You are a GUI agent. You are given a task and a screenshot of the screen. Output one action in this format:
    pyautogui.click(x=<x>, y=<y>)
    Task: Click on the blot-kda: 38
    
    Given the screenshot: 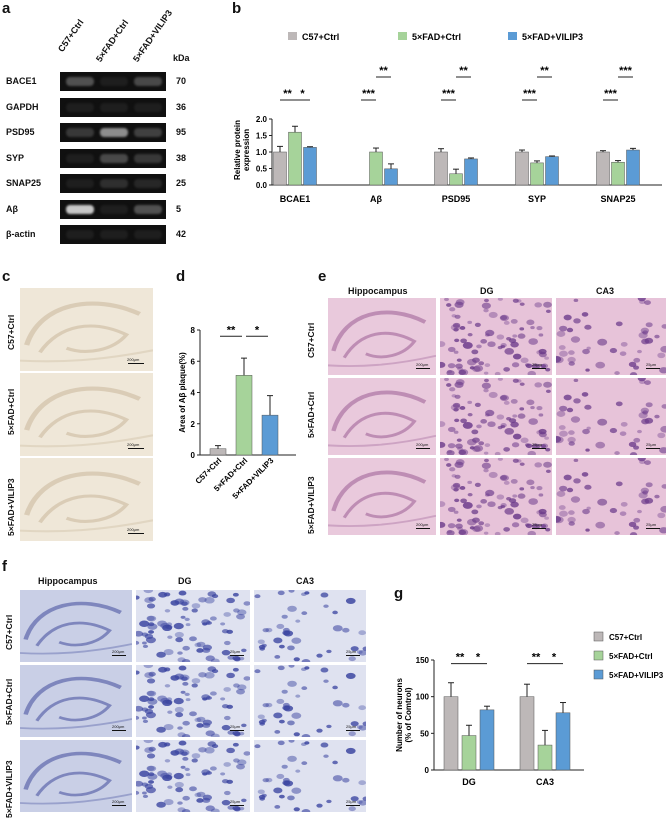 What is the action you would take?
    pyautogui.click(x=181, y=157)
    